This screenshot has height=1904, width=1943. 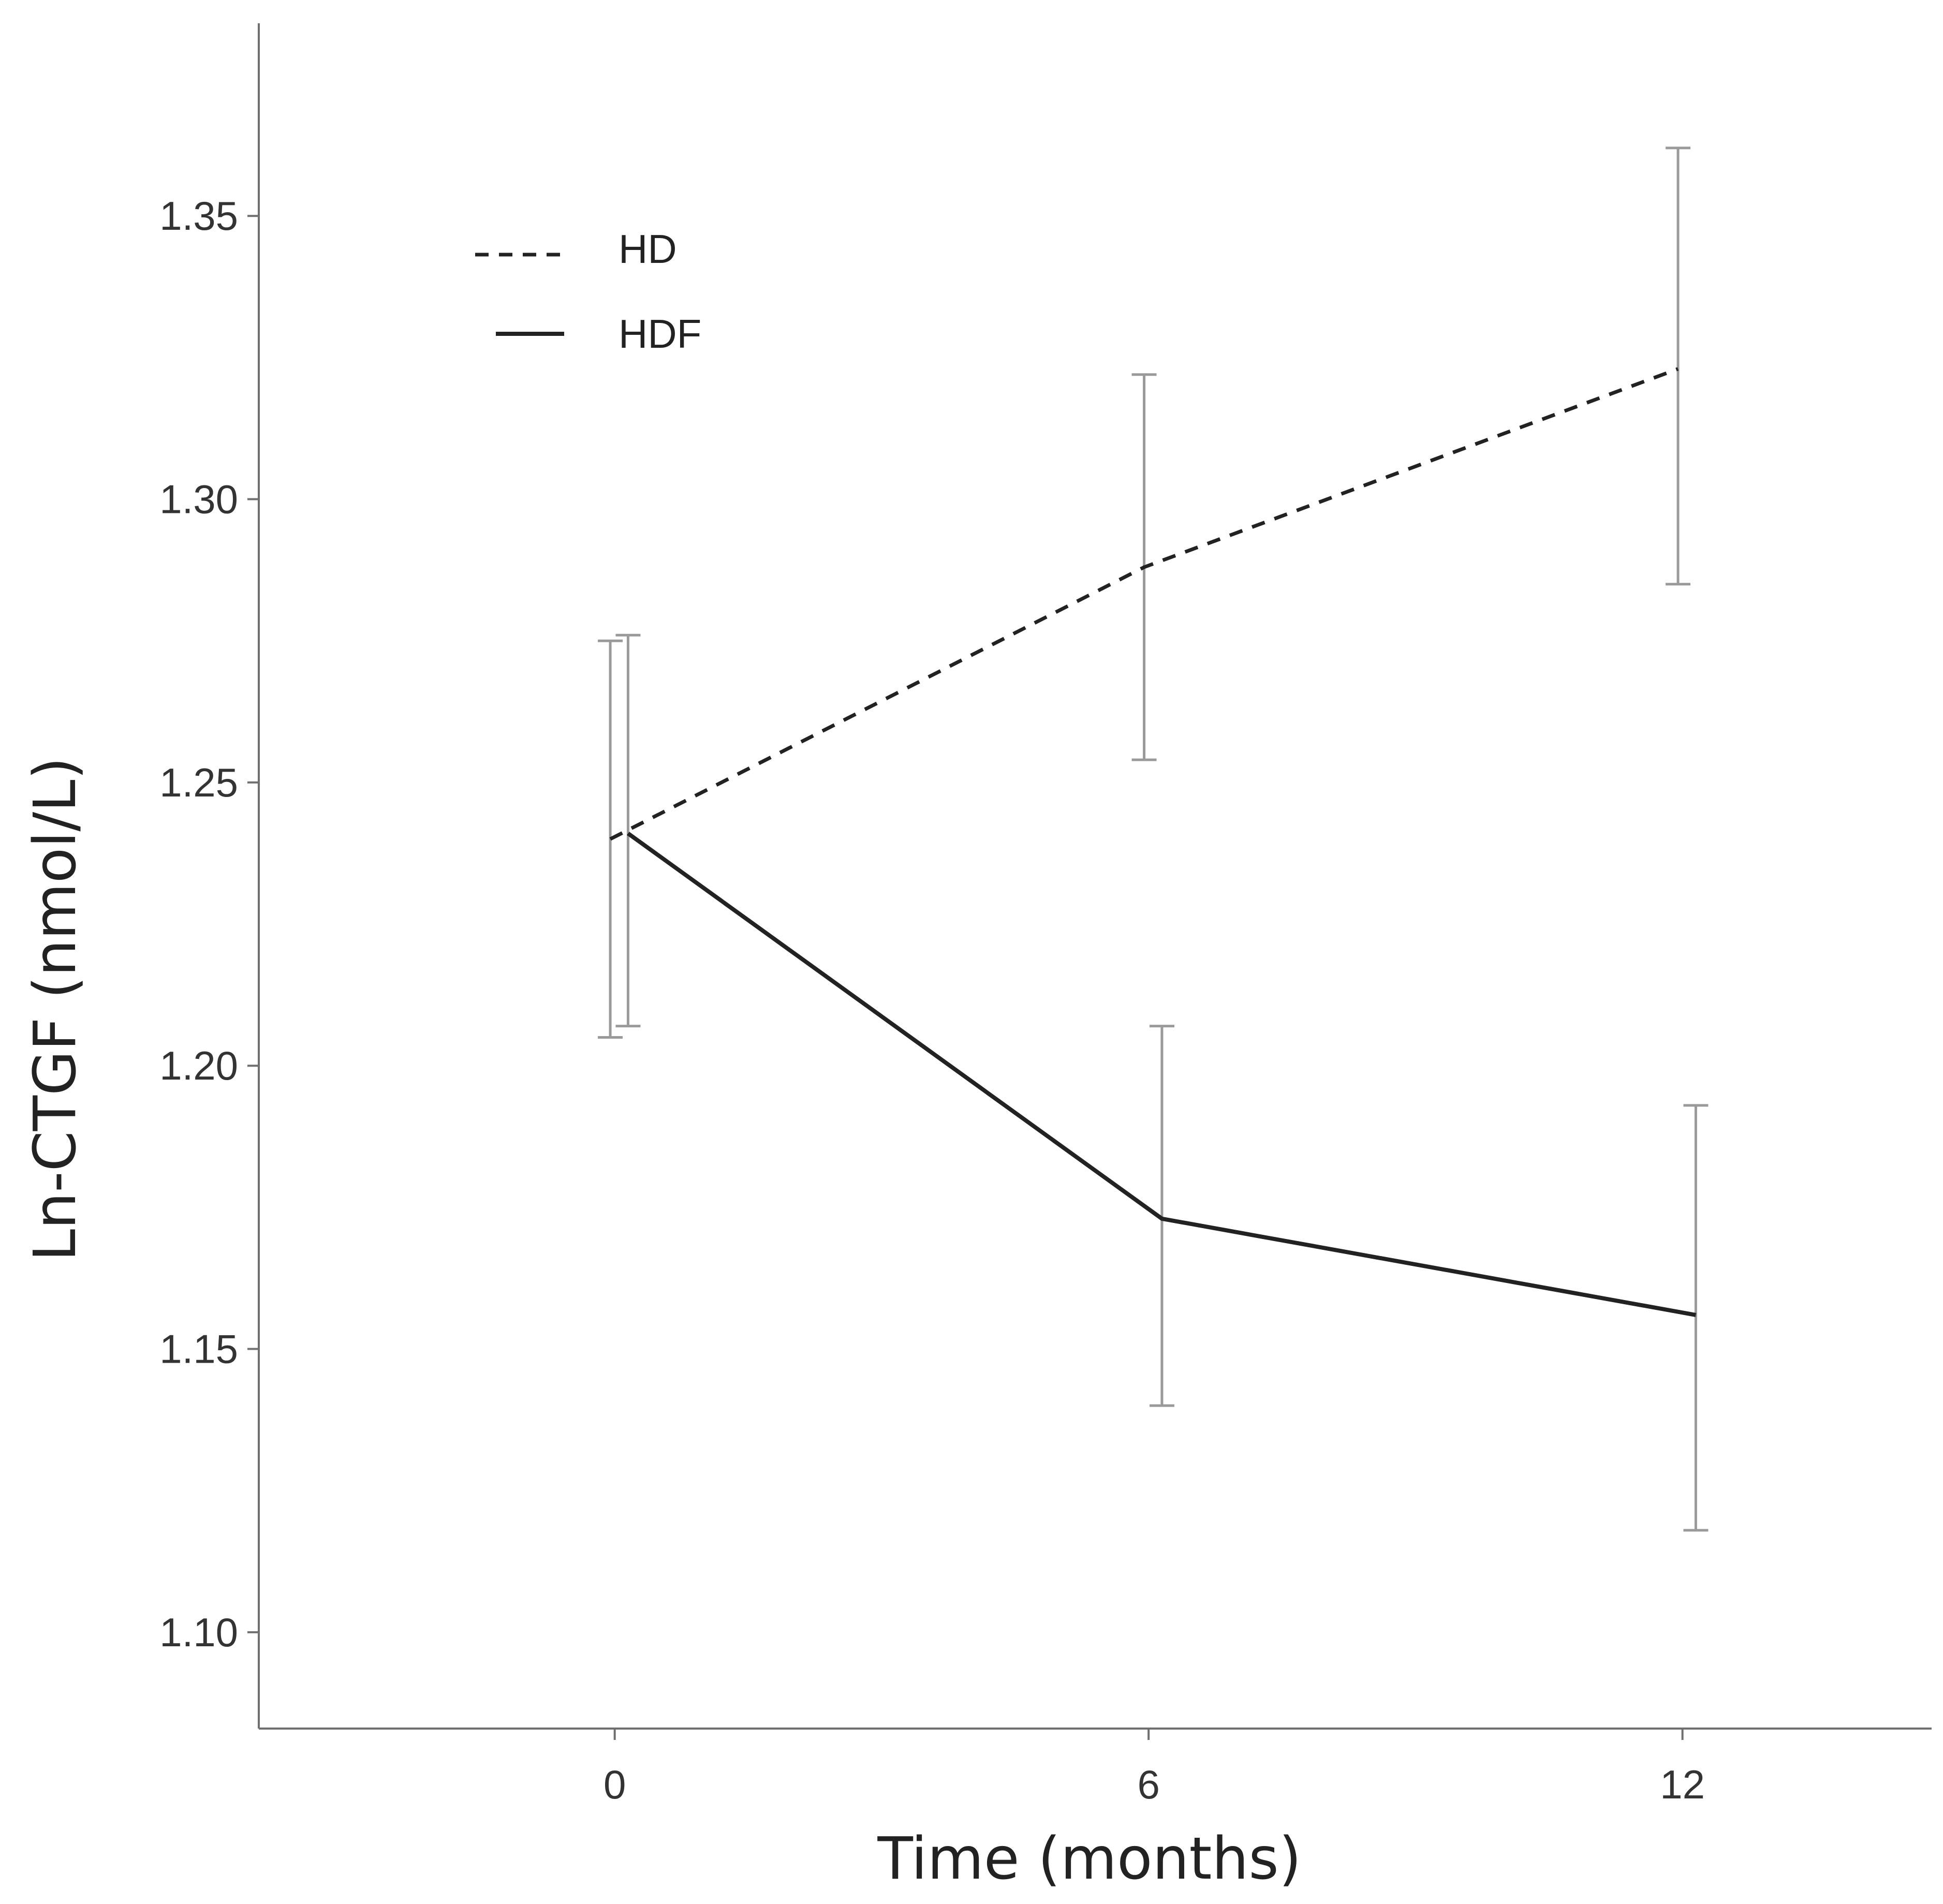 I want to click on y-axis-ticks: 1.10 1.15 1.20 1.25 1.30 1.35, so click(x=209, y=924).